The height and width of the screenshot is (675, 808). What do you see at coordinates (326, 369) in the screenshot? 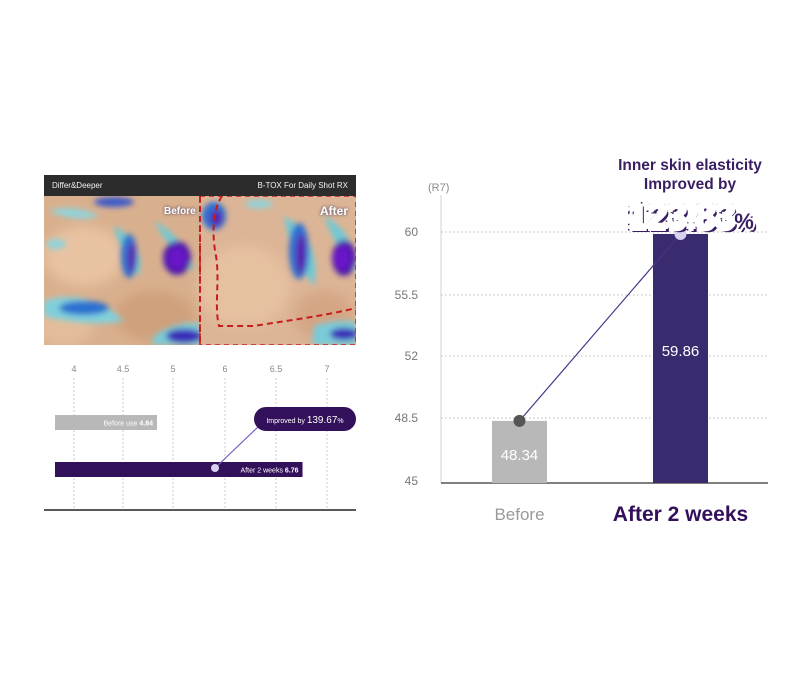
I see `left-tick-label: 7` at bounding box center [326, 369].